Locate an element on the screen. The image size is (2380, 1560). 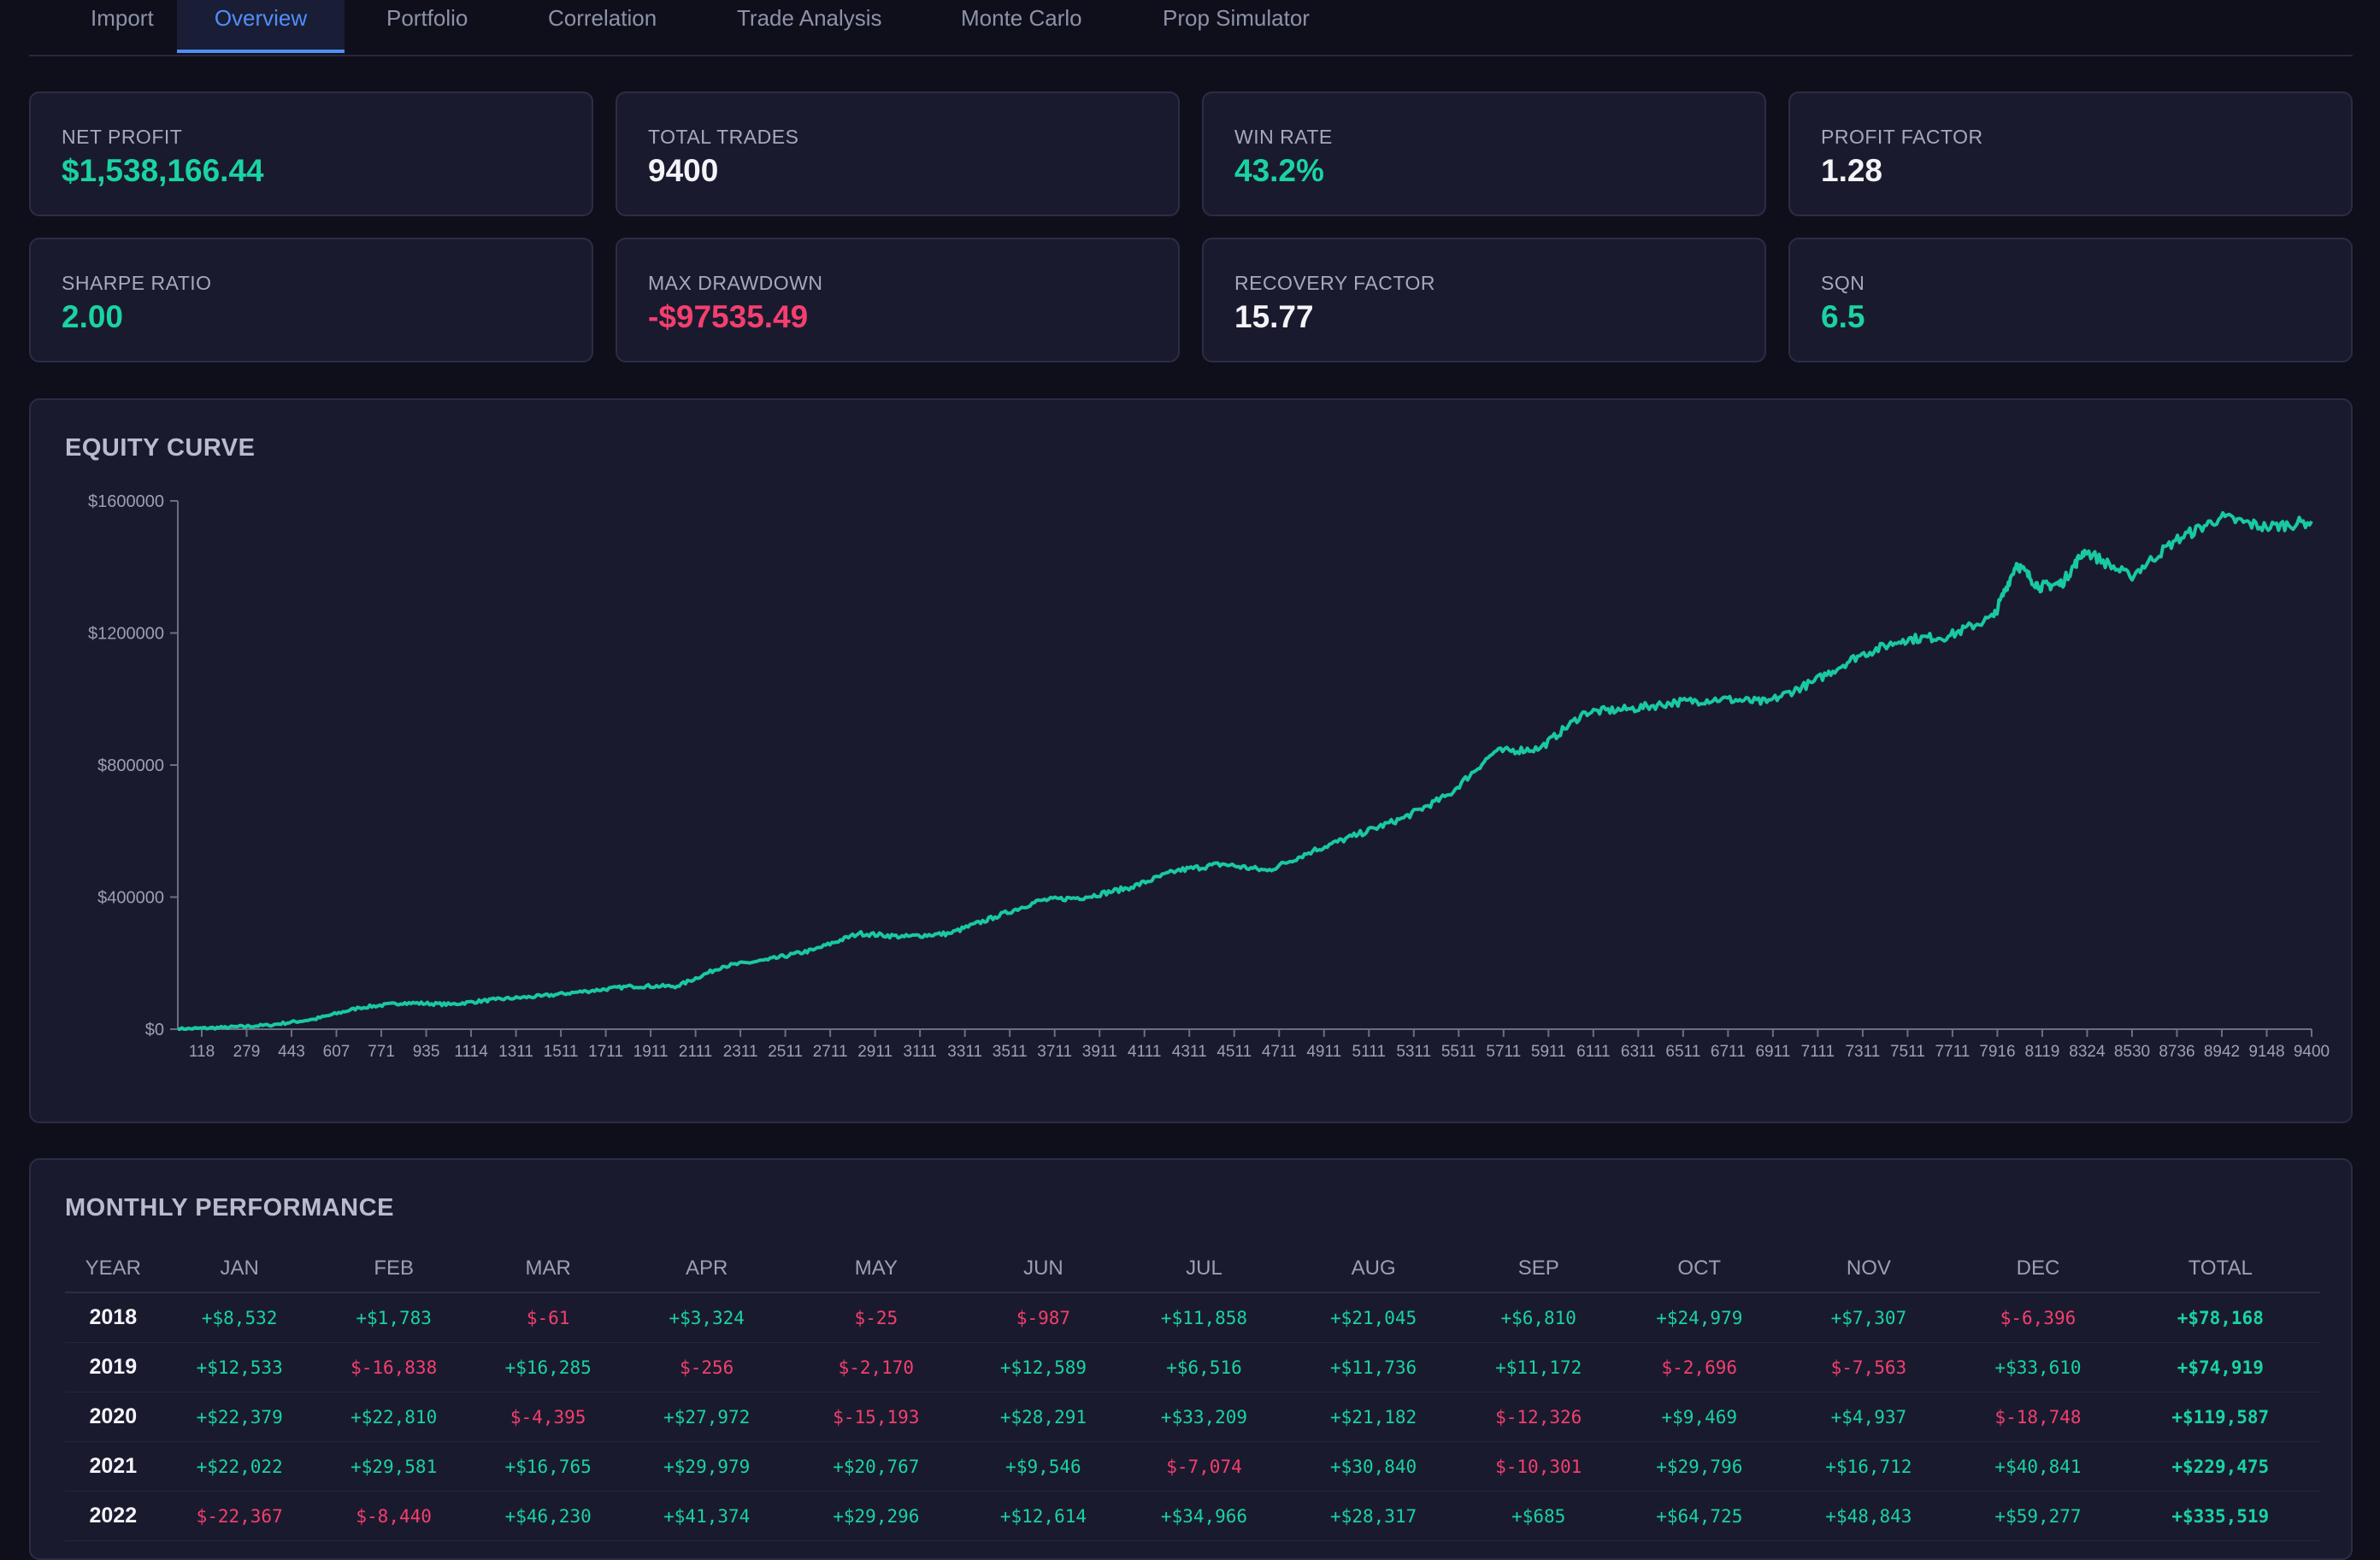
stat-card-max-drawdown: MAX DRAWDOWN -$97535.49 is located at coordinates (898, 300).